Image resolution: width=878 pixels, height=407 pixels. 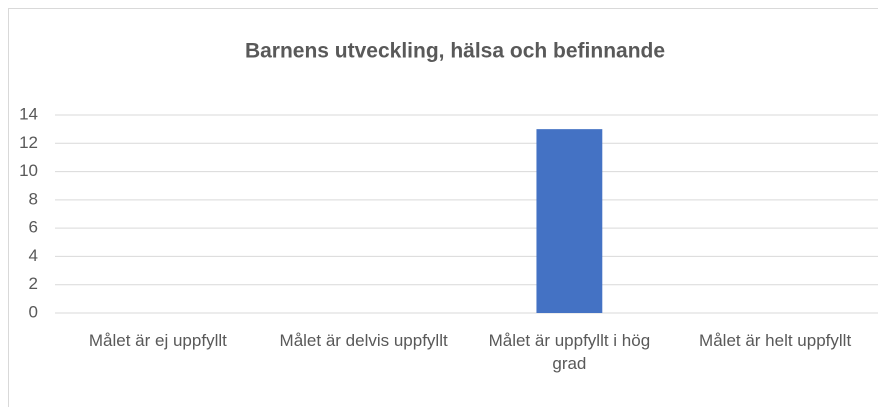 I want to click on chart-title: Barnens utveckling, hälsa och befinnande, so click(x=455, y=51).